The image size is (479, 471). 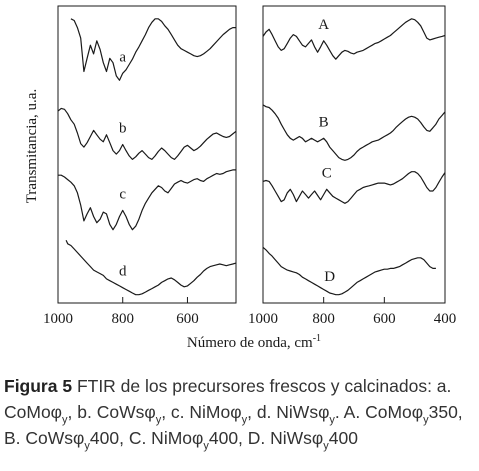 What do you see at coordinates (354, 187) in the screenshot?
I see `spectrum-curve-C` at bounding box center [354, 187].